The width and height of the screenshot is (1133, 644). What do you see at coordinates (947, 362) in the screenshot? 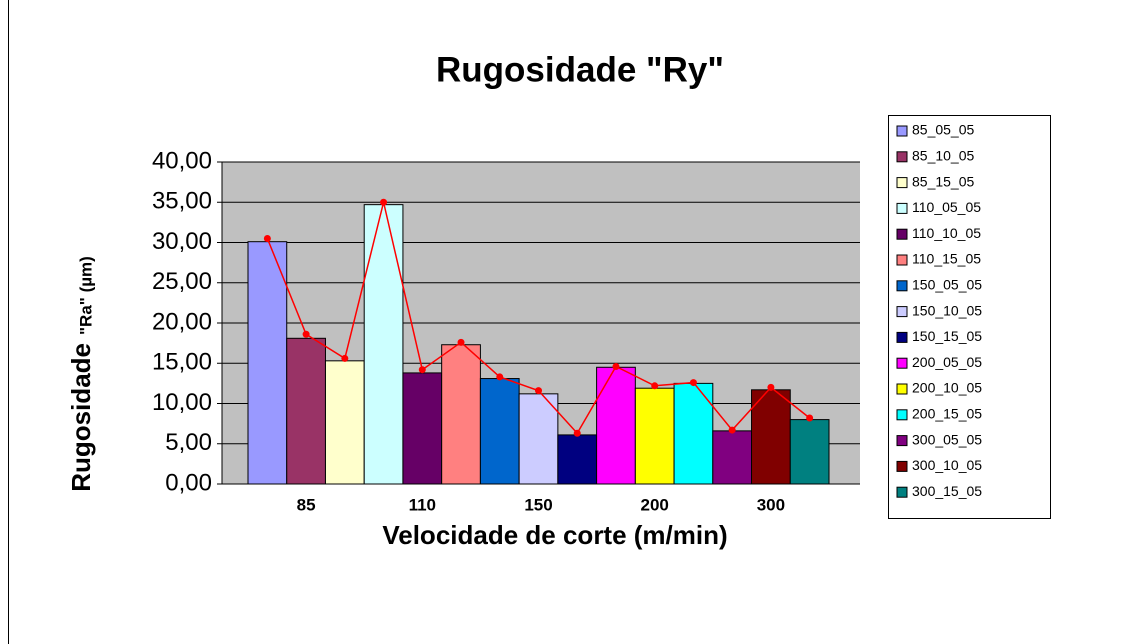
I see `legend-label: 200_05_05` at bounding box center [947, 362].